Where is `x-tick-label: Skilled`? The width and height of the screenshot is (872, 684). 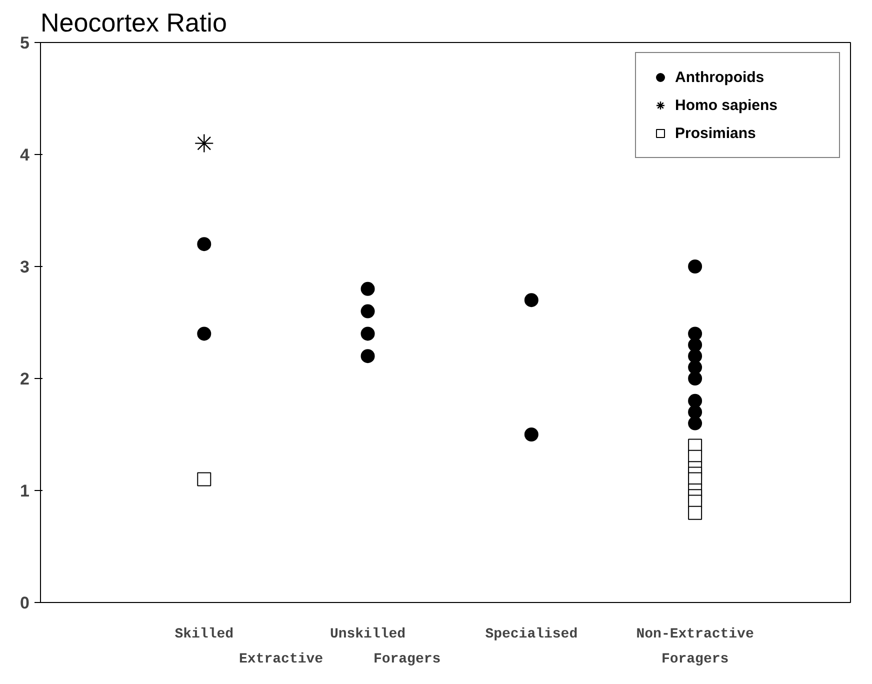 x-tick-label: Skilled is located at coordinates (204, 634).